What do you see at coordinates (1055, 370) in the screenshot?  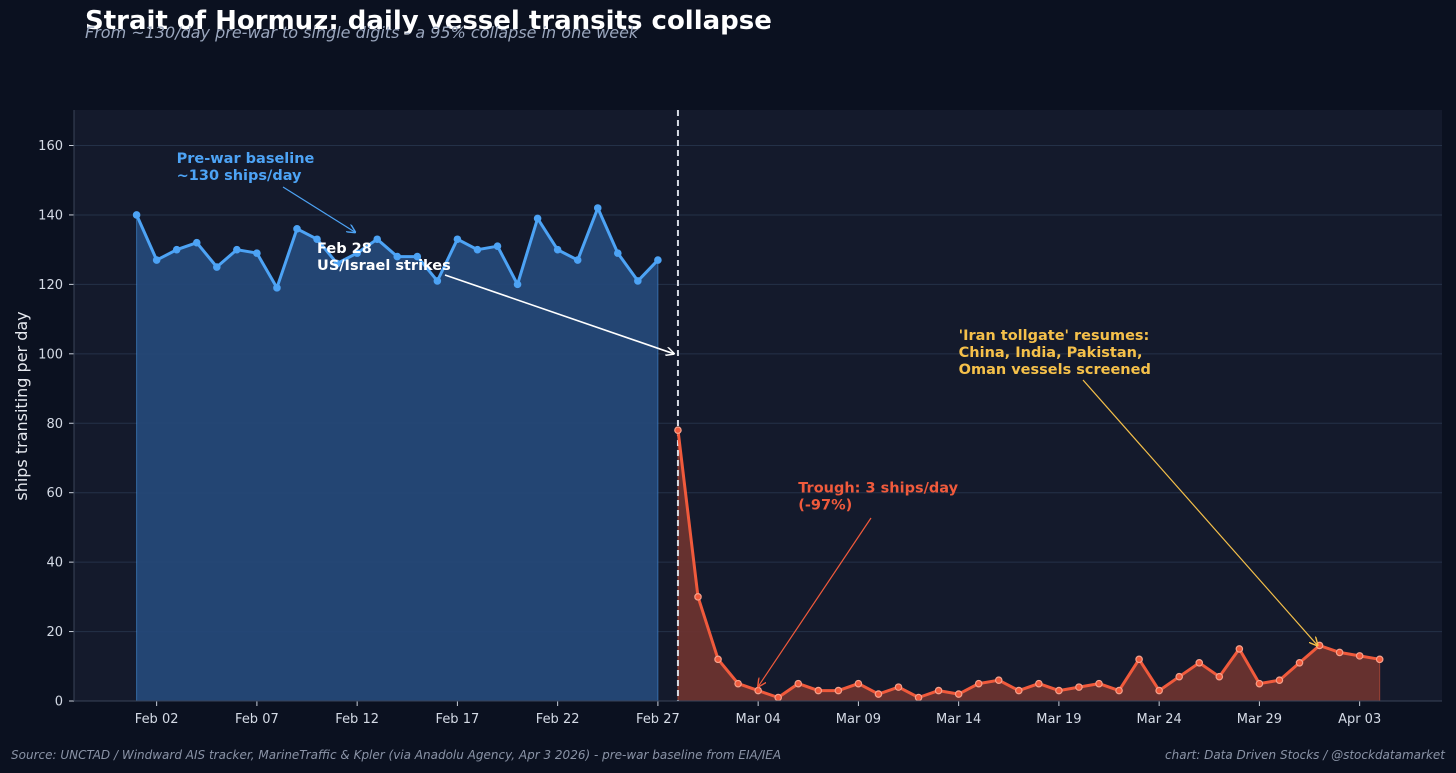 I see `tollgate-annotation-line: Oman vessels screened` at bounding box center [1055, 370].